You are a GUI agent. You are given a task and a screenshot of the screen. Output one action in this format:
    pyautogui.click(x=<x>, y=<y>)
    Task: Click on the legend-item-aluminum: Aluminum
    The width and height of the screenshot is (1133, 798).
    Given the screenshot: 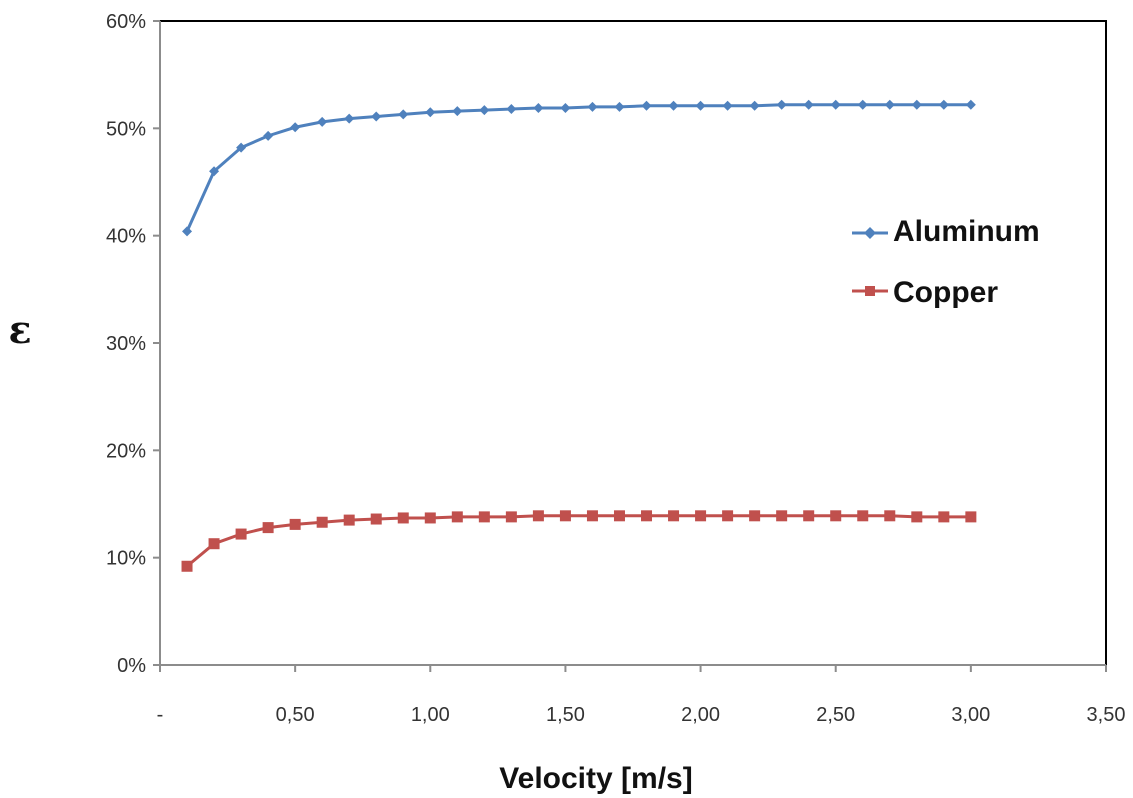 What is the action you would take?
    pyautogui.click(x=946, y=231)
    